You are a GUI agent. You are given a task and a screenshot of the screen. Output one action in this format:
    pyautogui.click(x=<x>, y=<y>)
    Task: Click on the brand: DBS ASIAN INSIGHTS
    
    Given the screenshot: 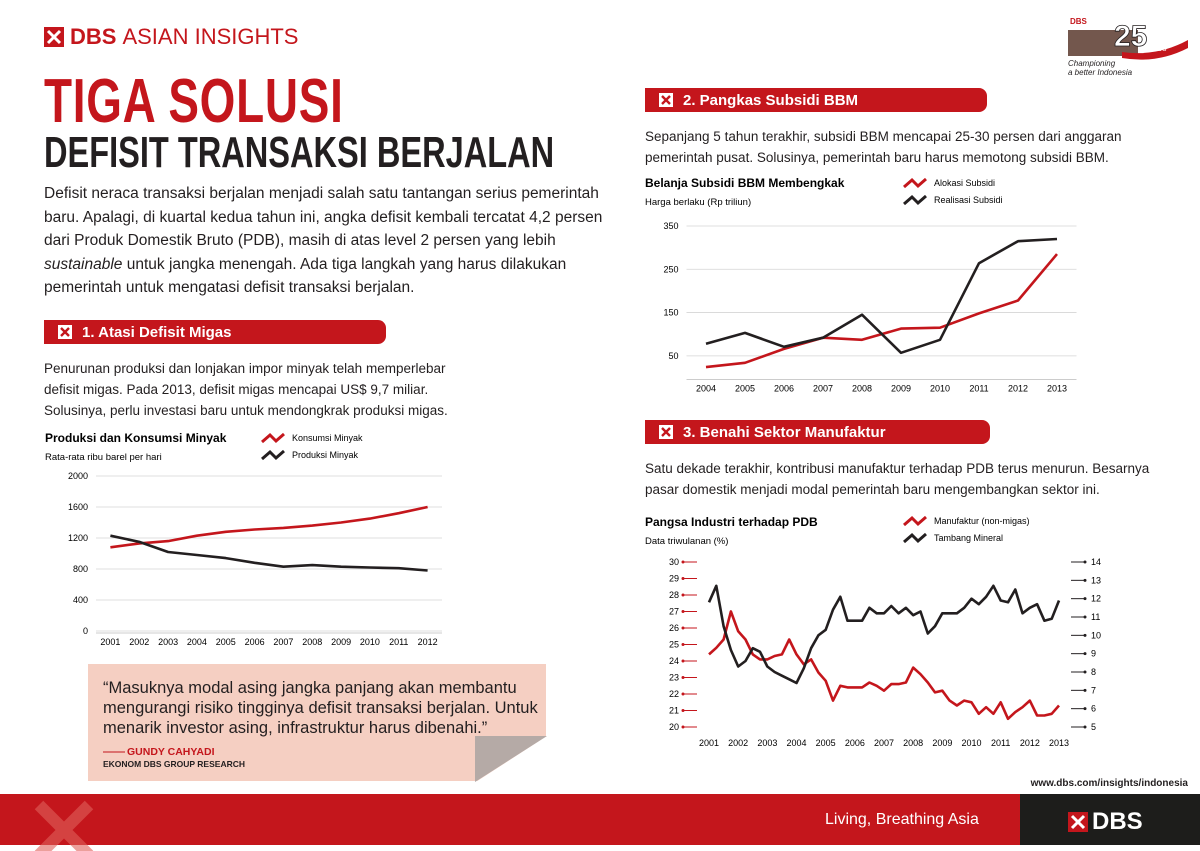 What is the action you would take?
    pyautogui.click(x=171, y=37)
    